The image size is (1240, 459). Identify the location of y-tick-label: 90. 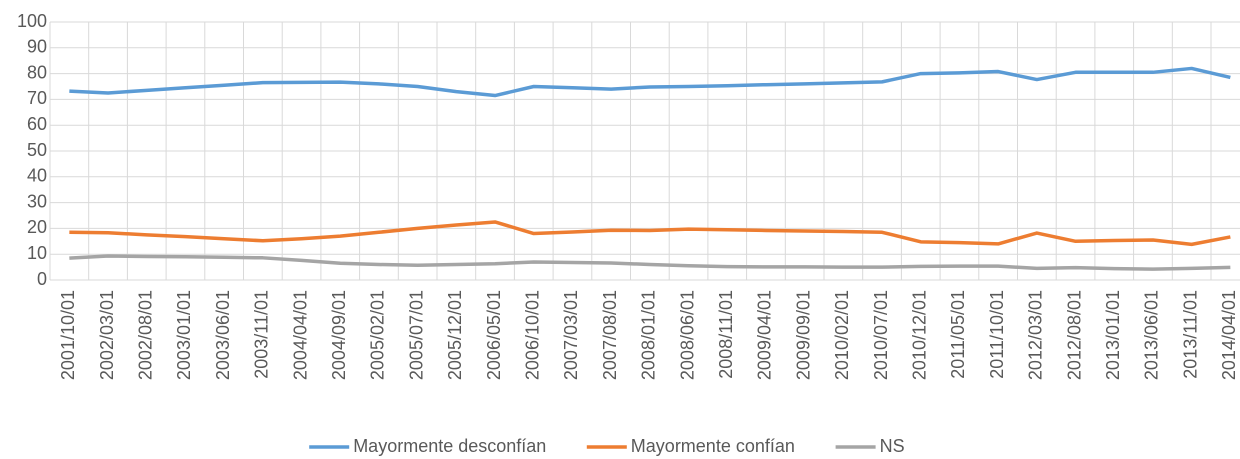
(37, 47).